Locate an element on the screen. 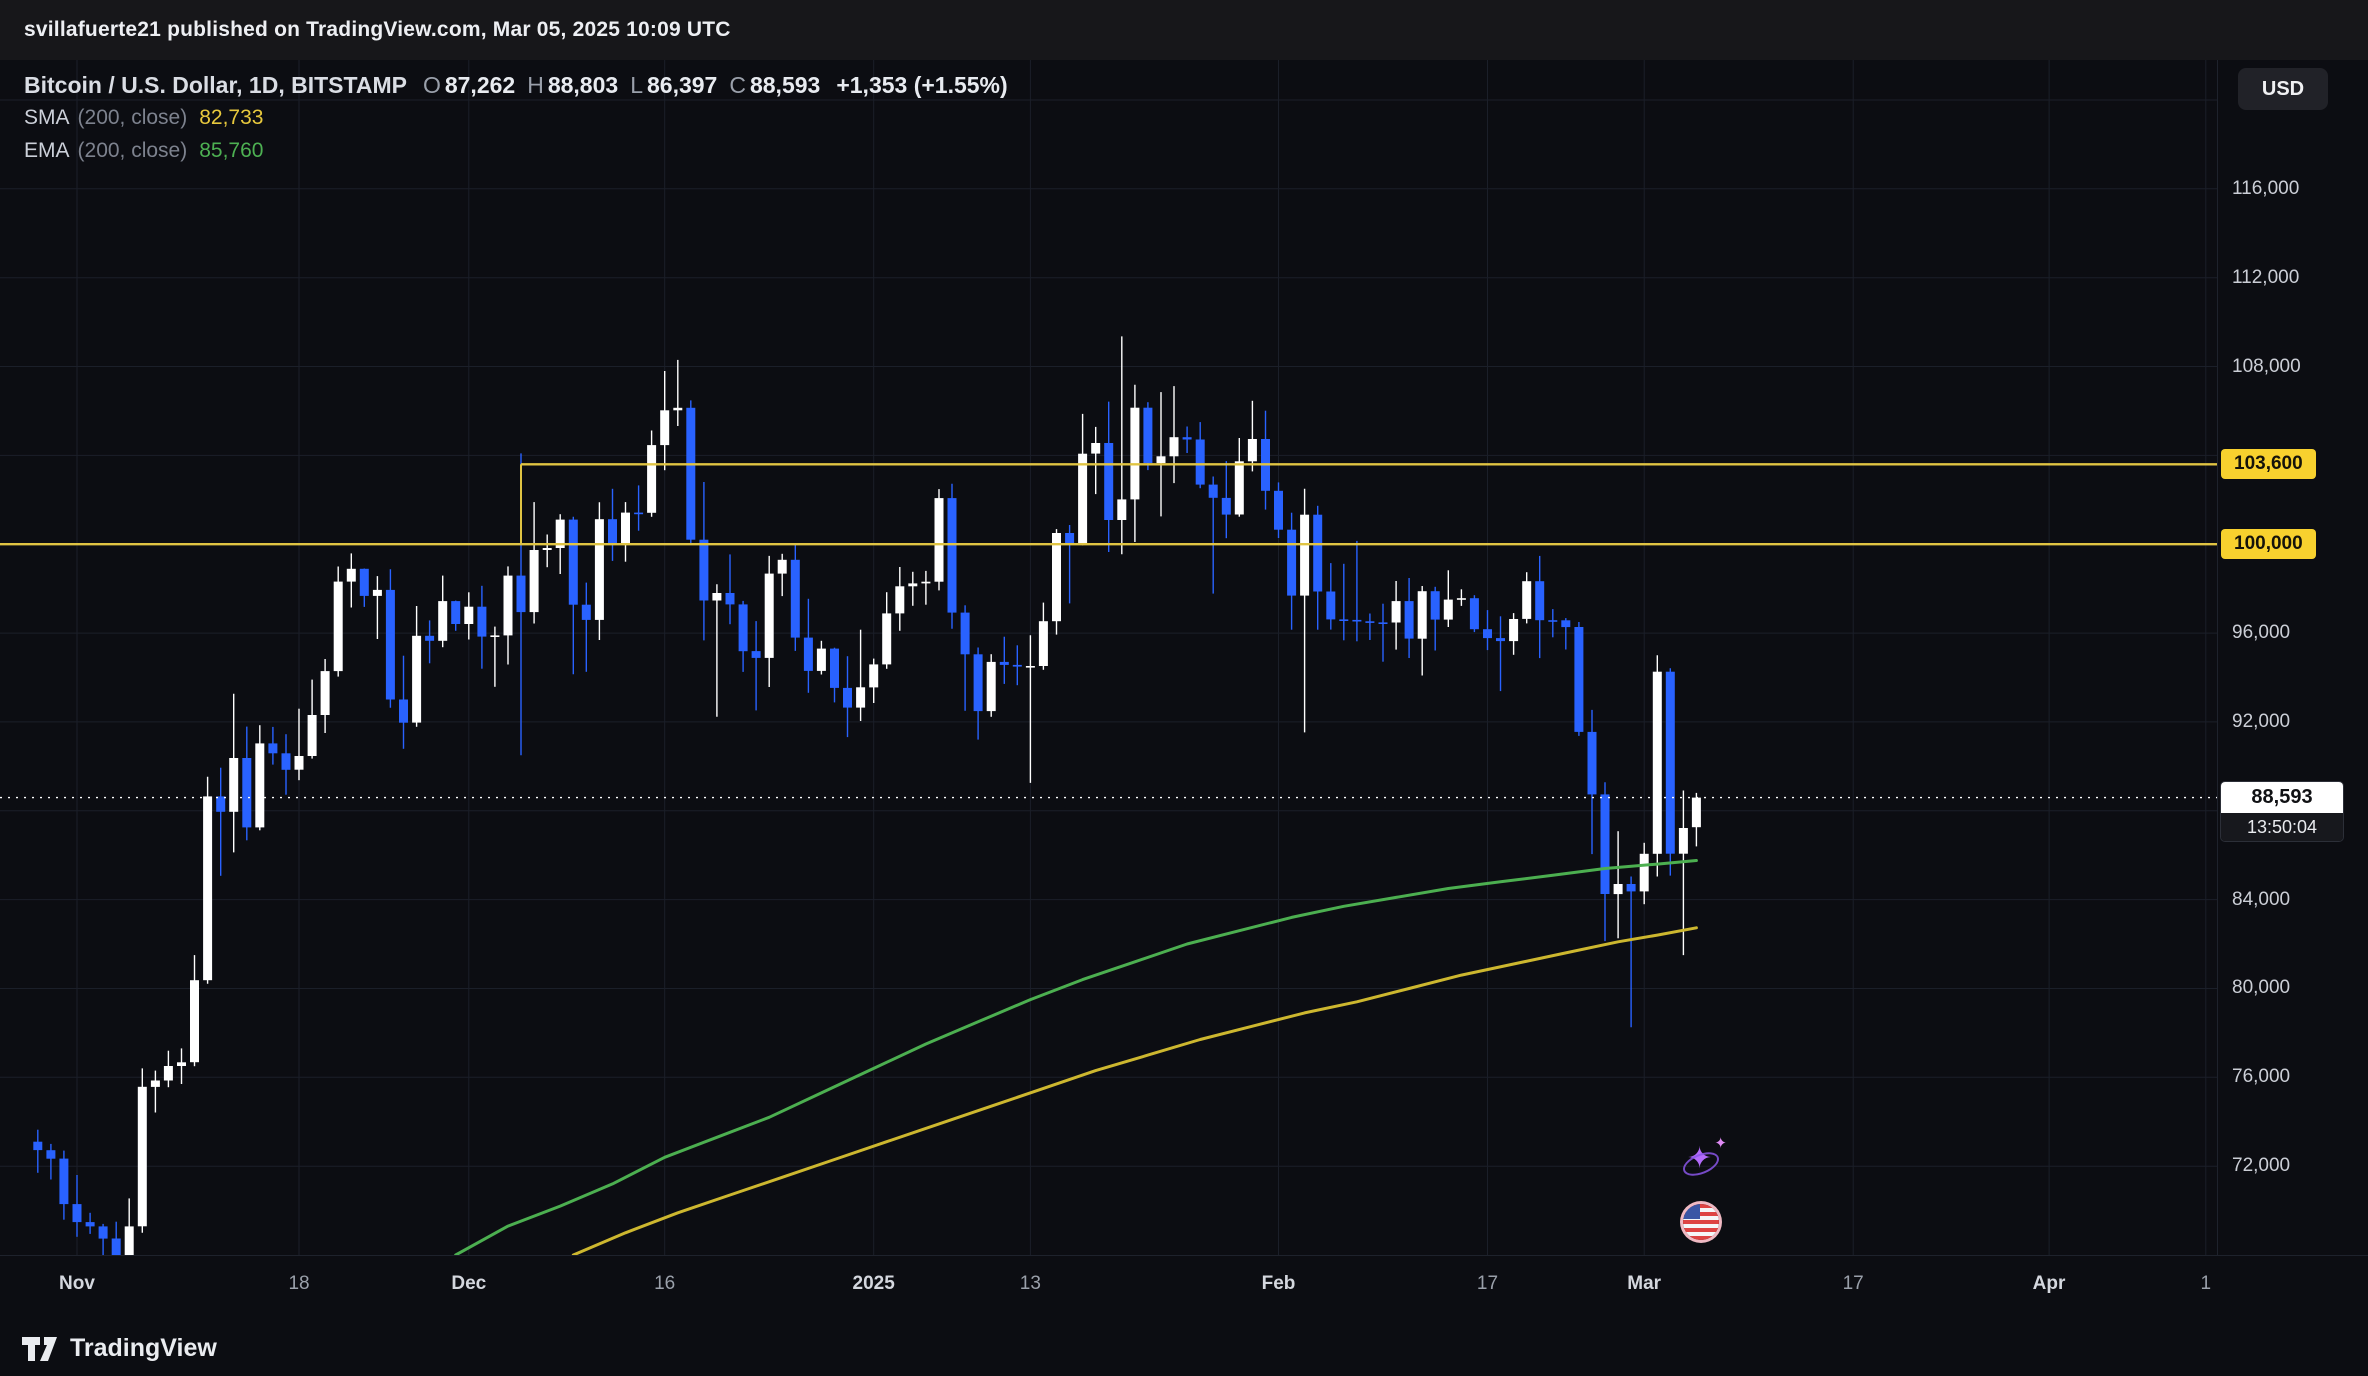  tradingview-logo is located at coordinates (40, 1349).